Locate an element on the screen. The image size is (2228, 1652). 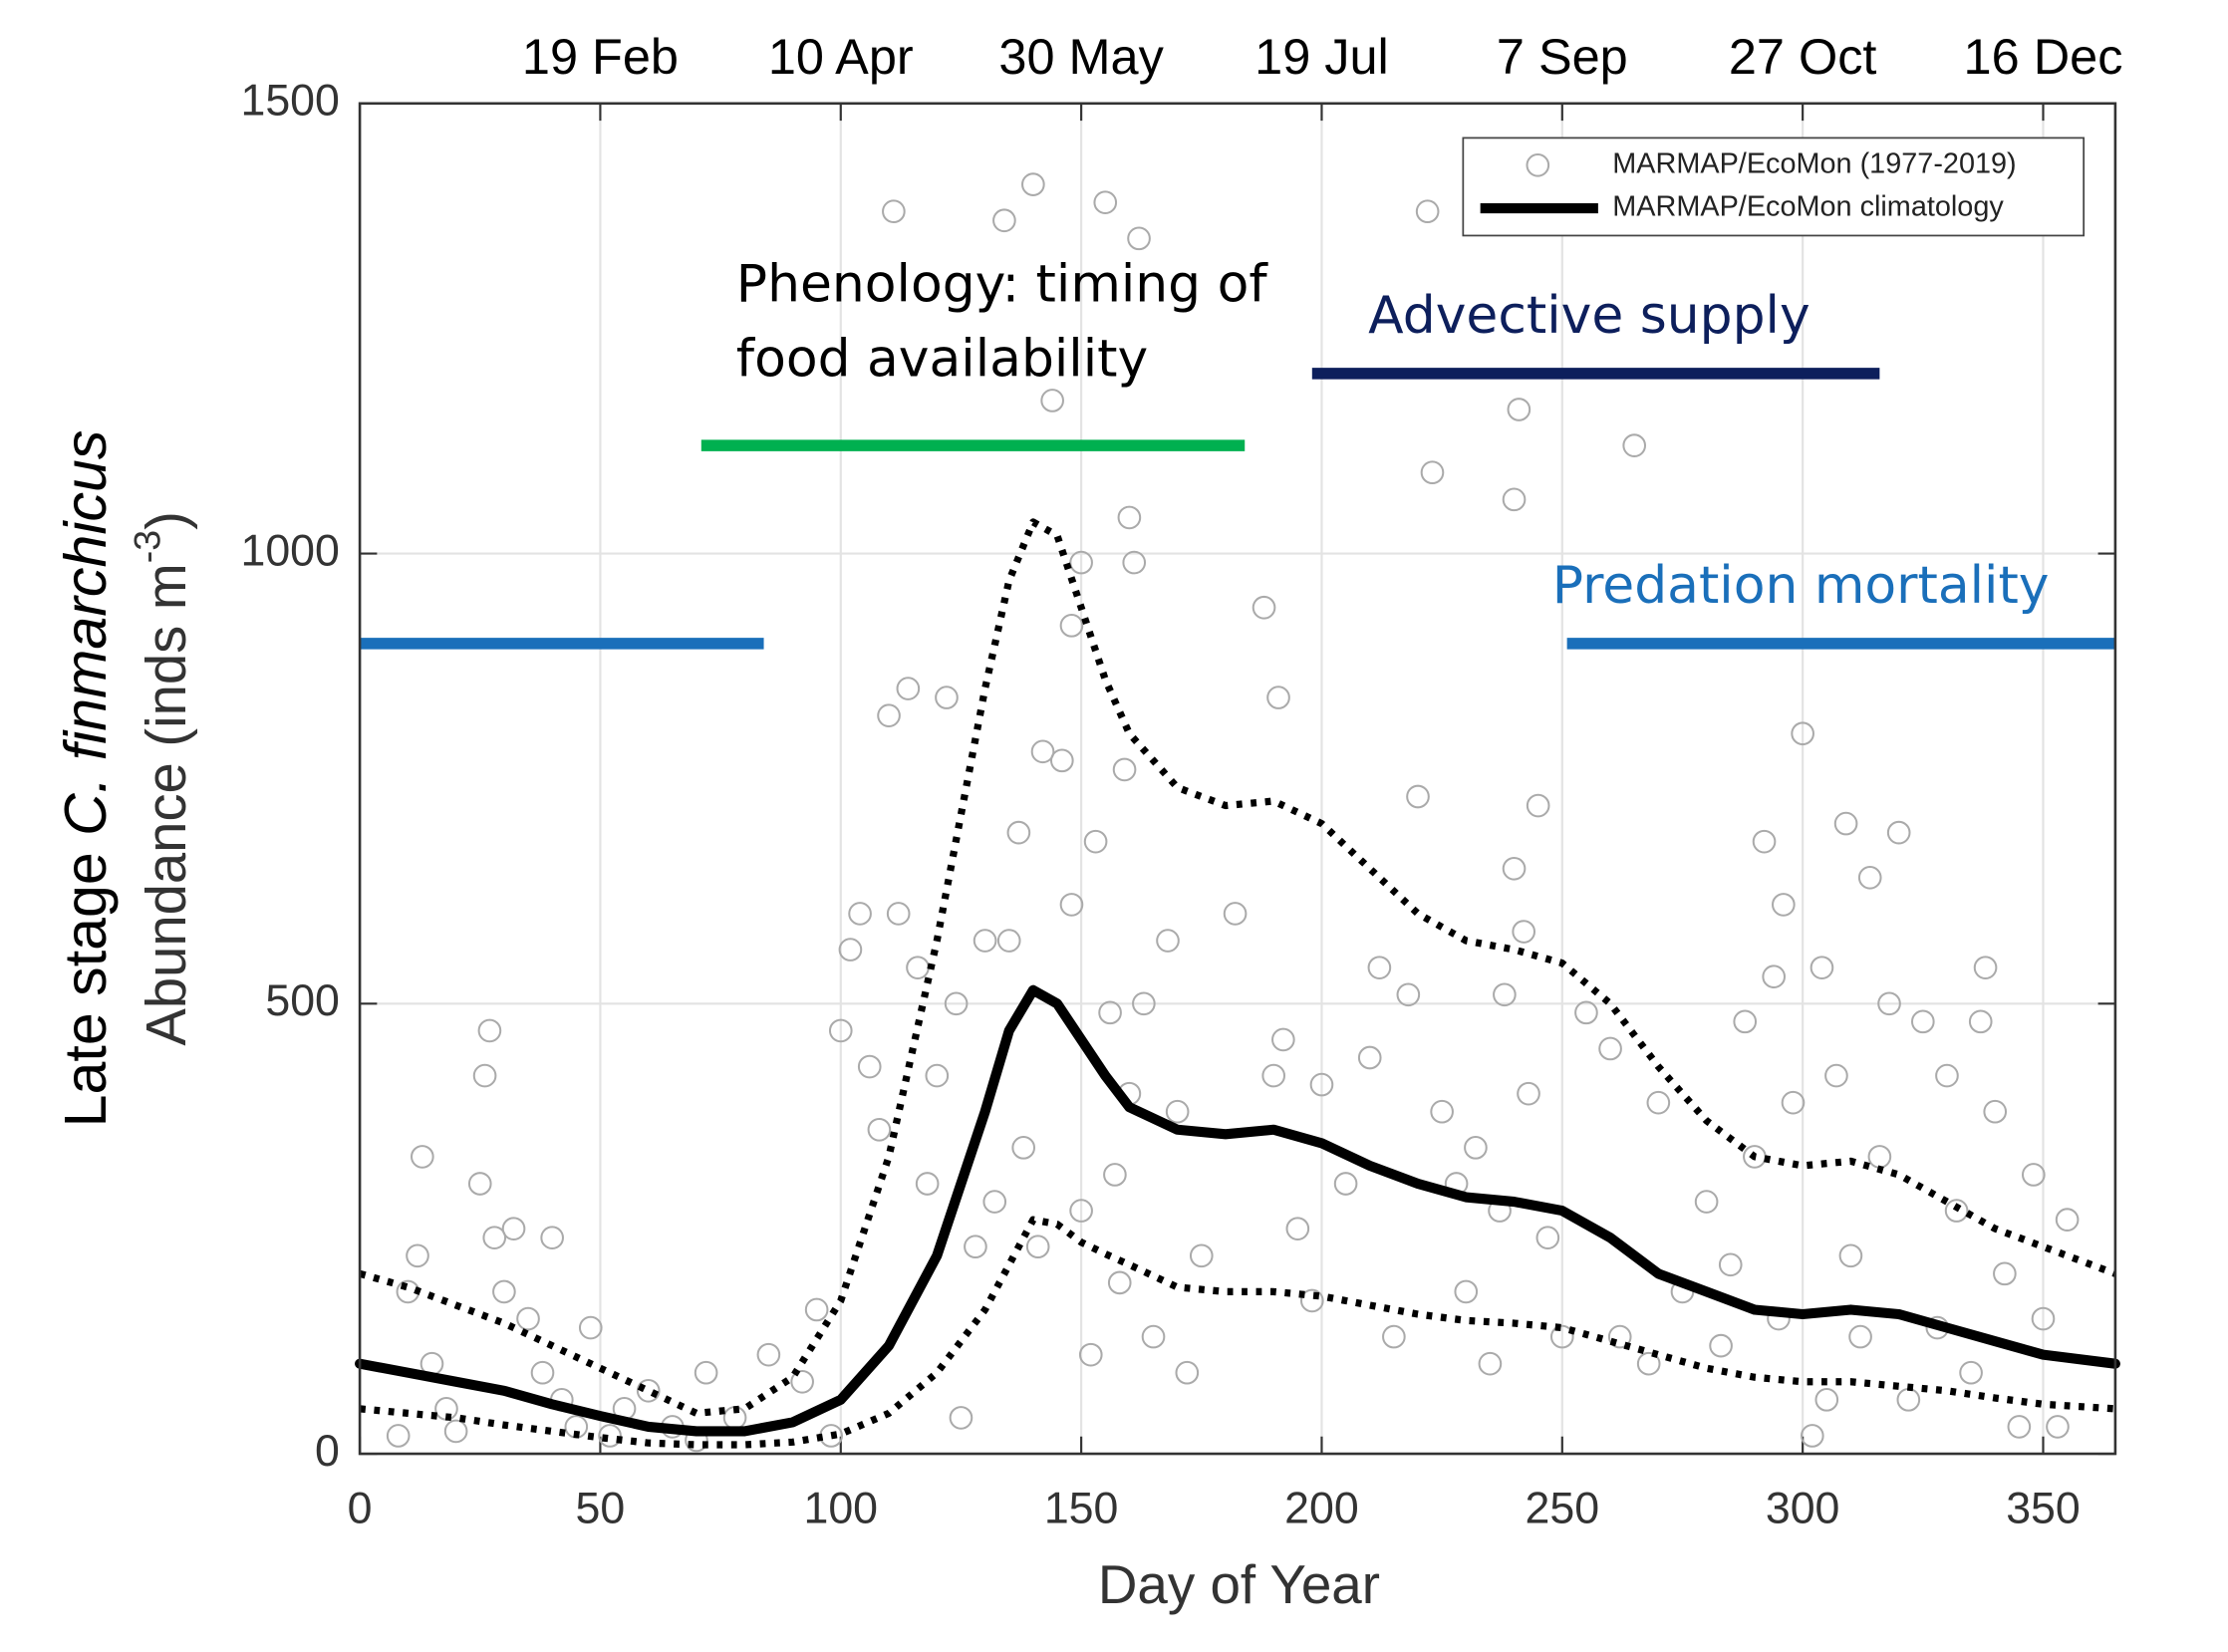
top-tick-label: 27 Oct is located at coordinates (1803, 56).